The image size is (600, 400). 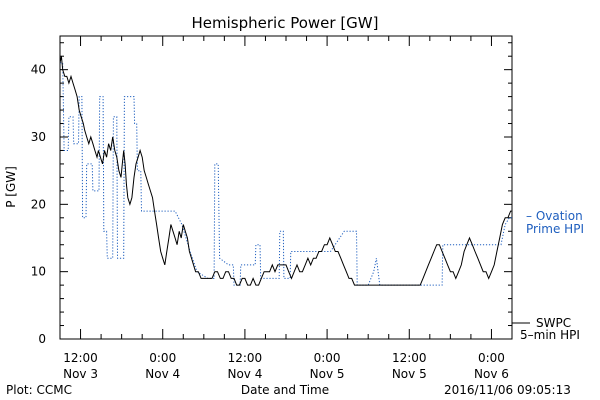 I want to click on x-tick-time-3: 0:00, so click(x=327, y=358).